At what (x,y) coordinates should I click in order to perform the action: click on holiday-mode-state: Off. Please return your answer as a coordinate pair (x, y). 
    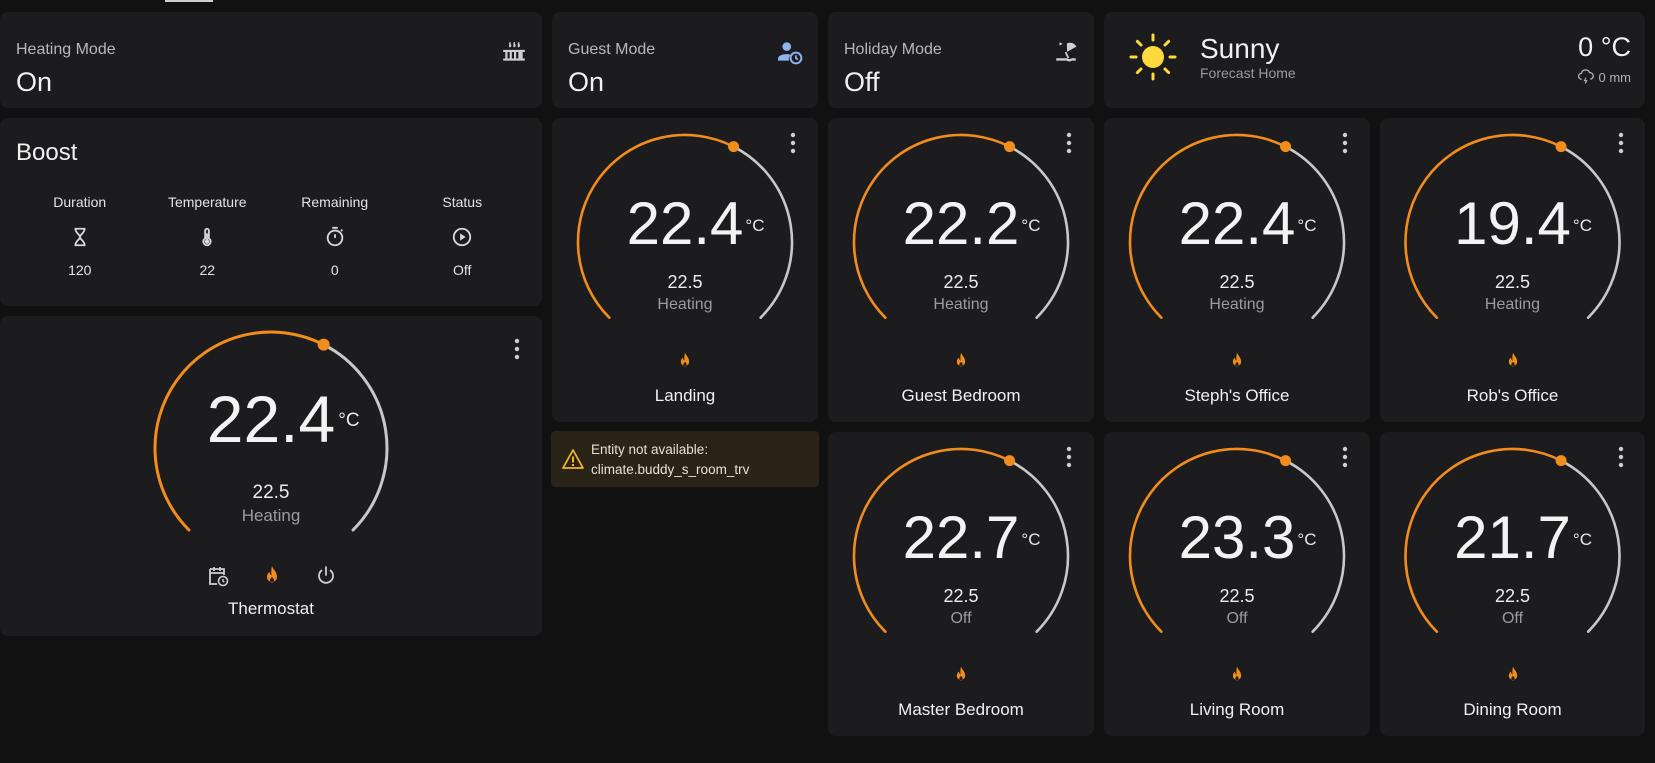
    Looking at the image, I should click on (862, 82).